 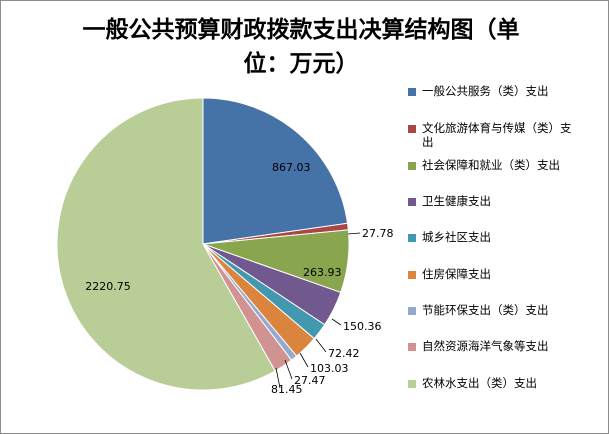 What do you see at coordinates (513, 274) in the screenshot?
I see `legend-label: 住房保障支出` at bounding box center [513, 274].